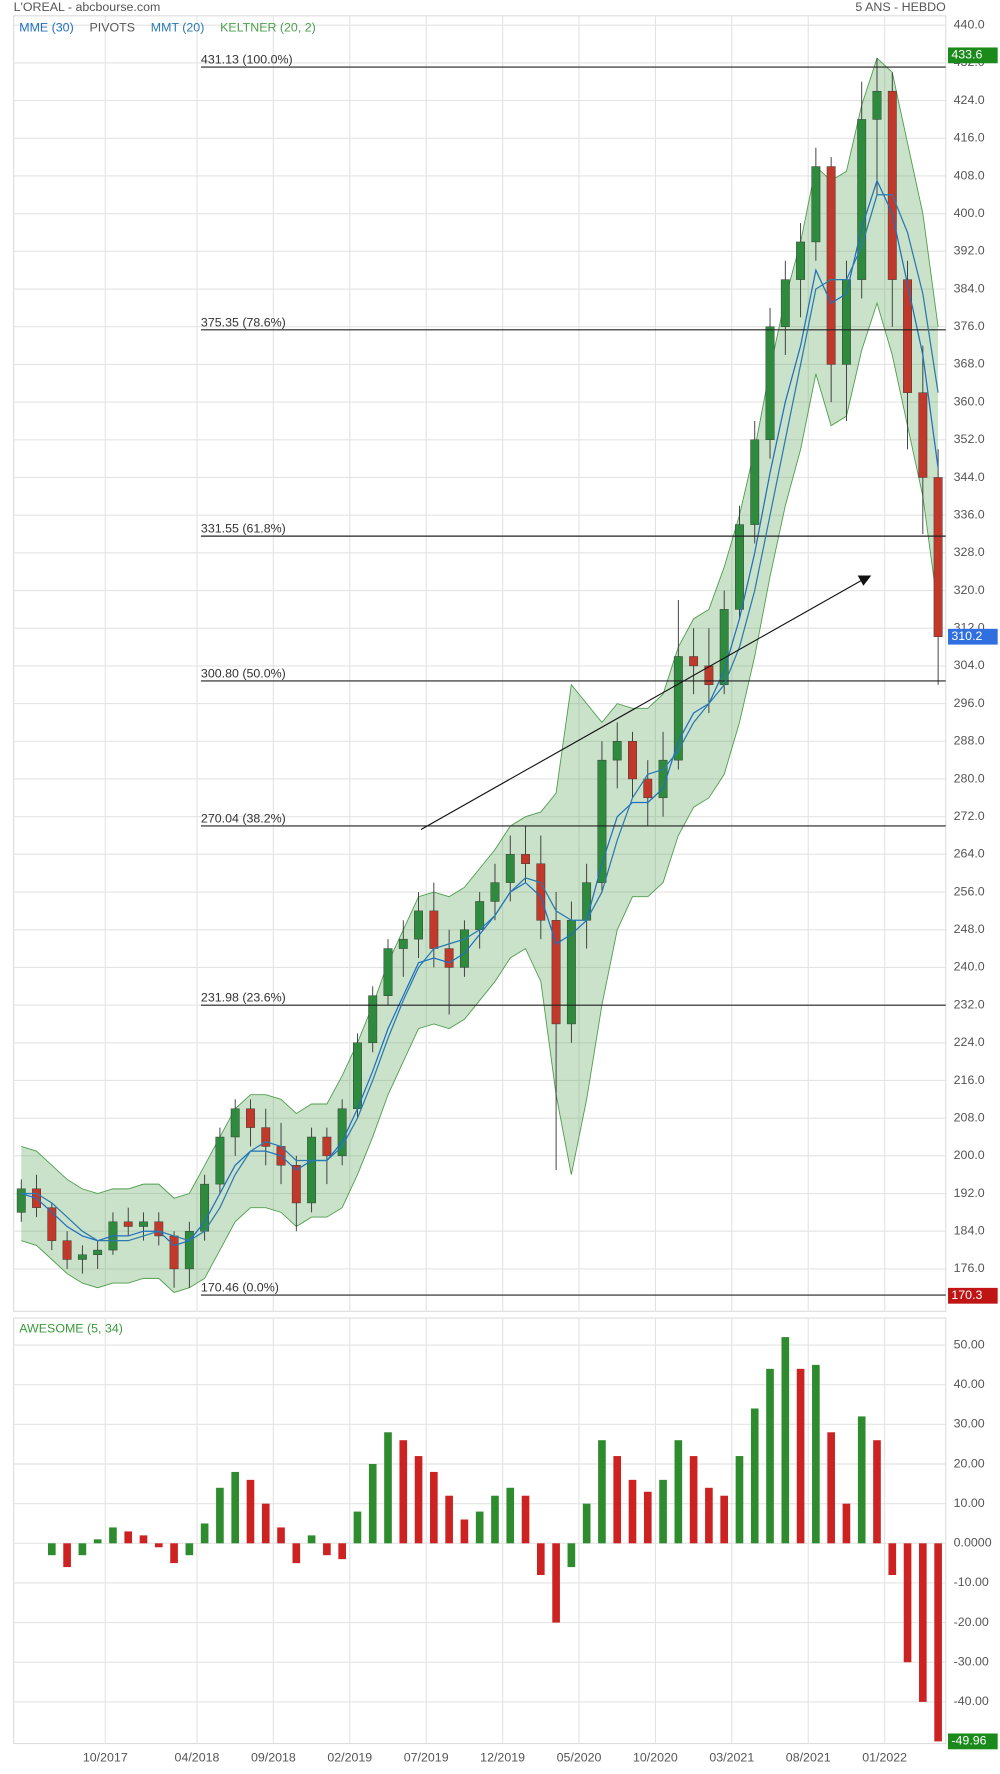 The width and height of the screenshot is (1000, 1774). I want to click on y-tick-label: -20.00, so click(971, 1622).